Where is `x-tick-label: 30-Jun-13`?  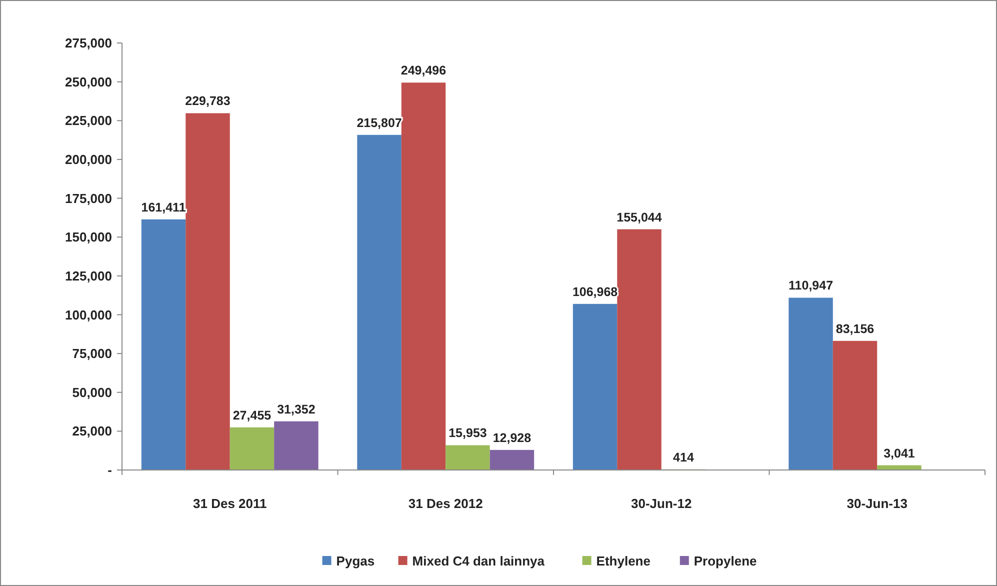 x-tick-label: 30-Jun-13 is located at coordinates (877, 503).